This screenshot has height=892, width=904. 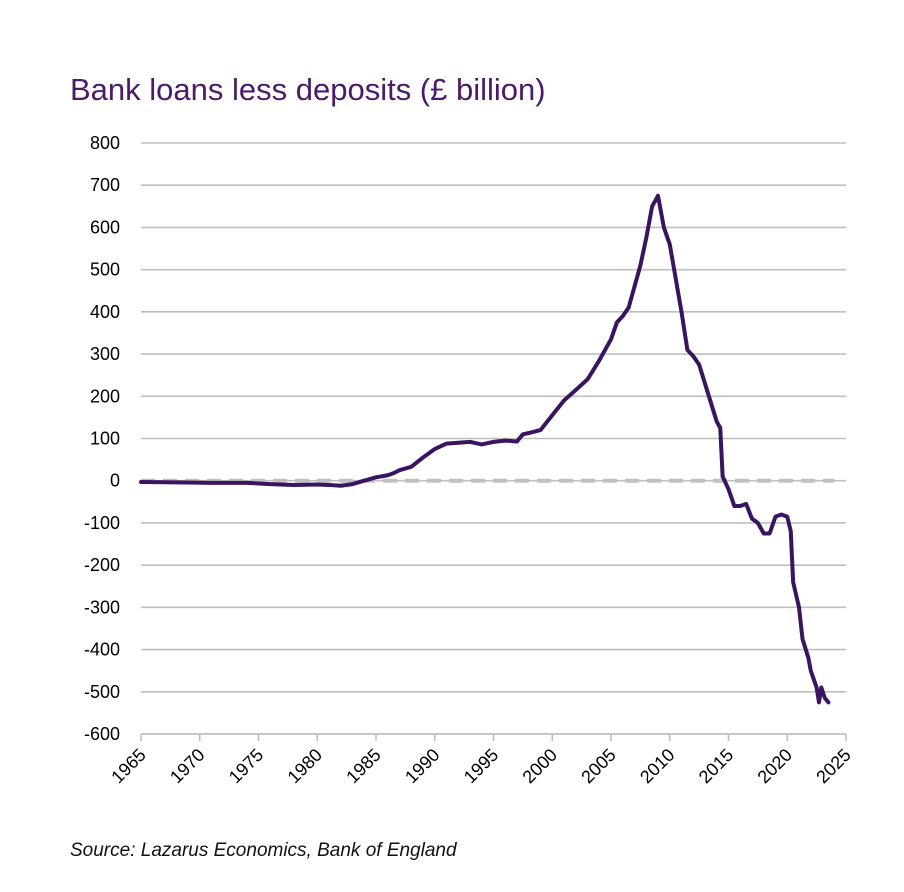 I want to click on y-tick-label: -300, so click(x=102, y=607).